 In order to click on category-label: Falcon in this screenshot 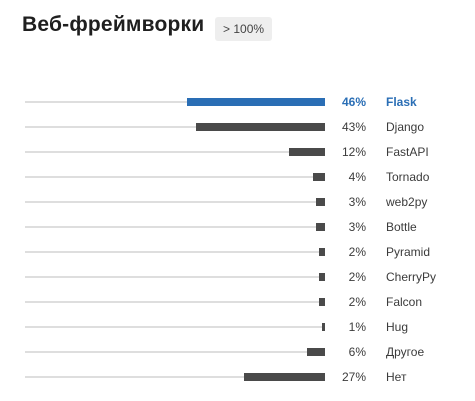, I will do `click(404, 302)`.